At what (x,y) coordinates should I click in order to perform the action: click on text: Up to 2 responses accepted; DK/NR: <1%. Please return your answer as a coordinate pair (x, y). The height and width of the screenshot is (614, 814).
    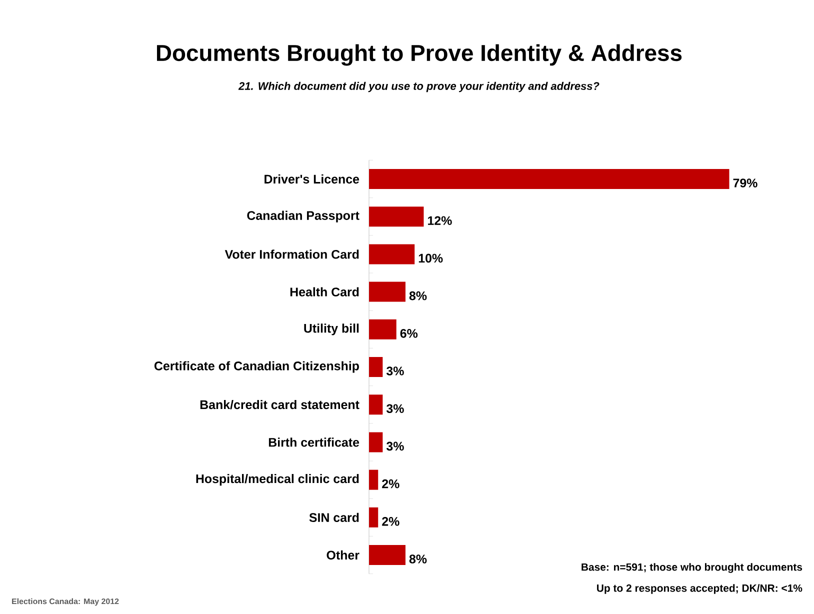
    Looking at the image, I should click on (699, 589).